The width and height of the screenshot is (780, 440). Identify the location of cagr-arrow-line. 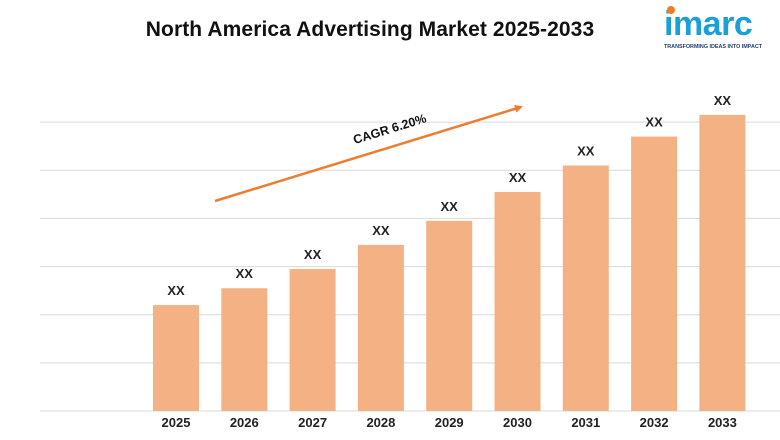
(368, 153).